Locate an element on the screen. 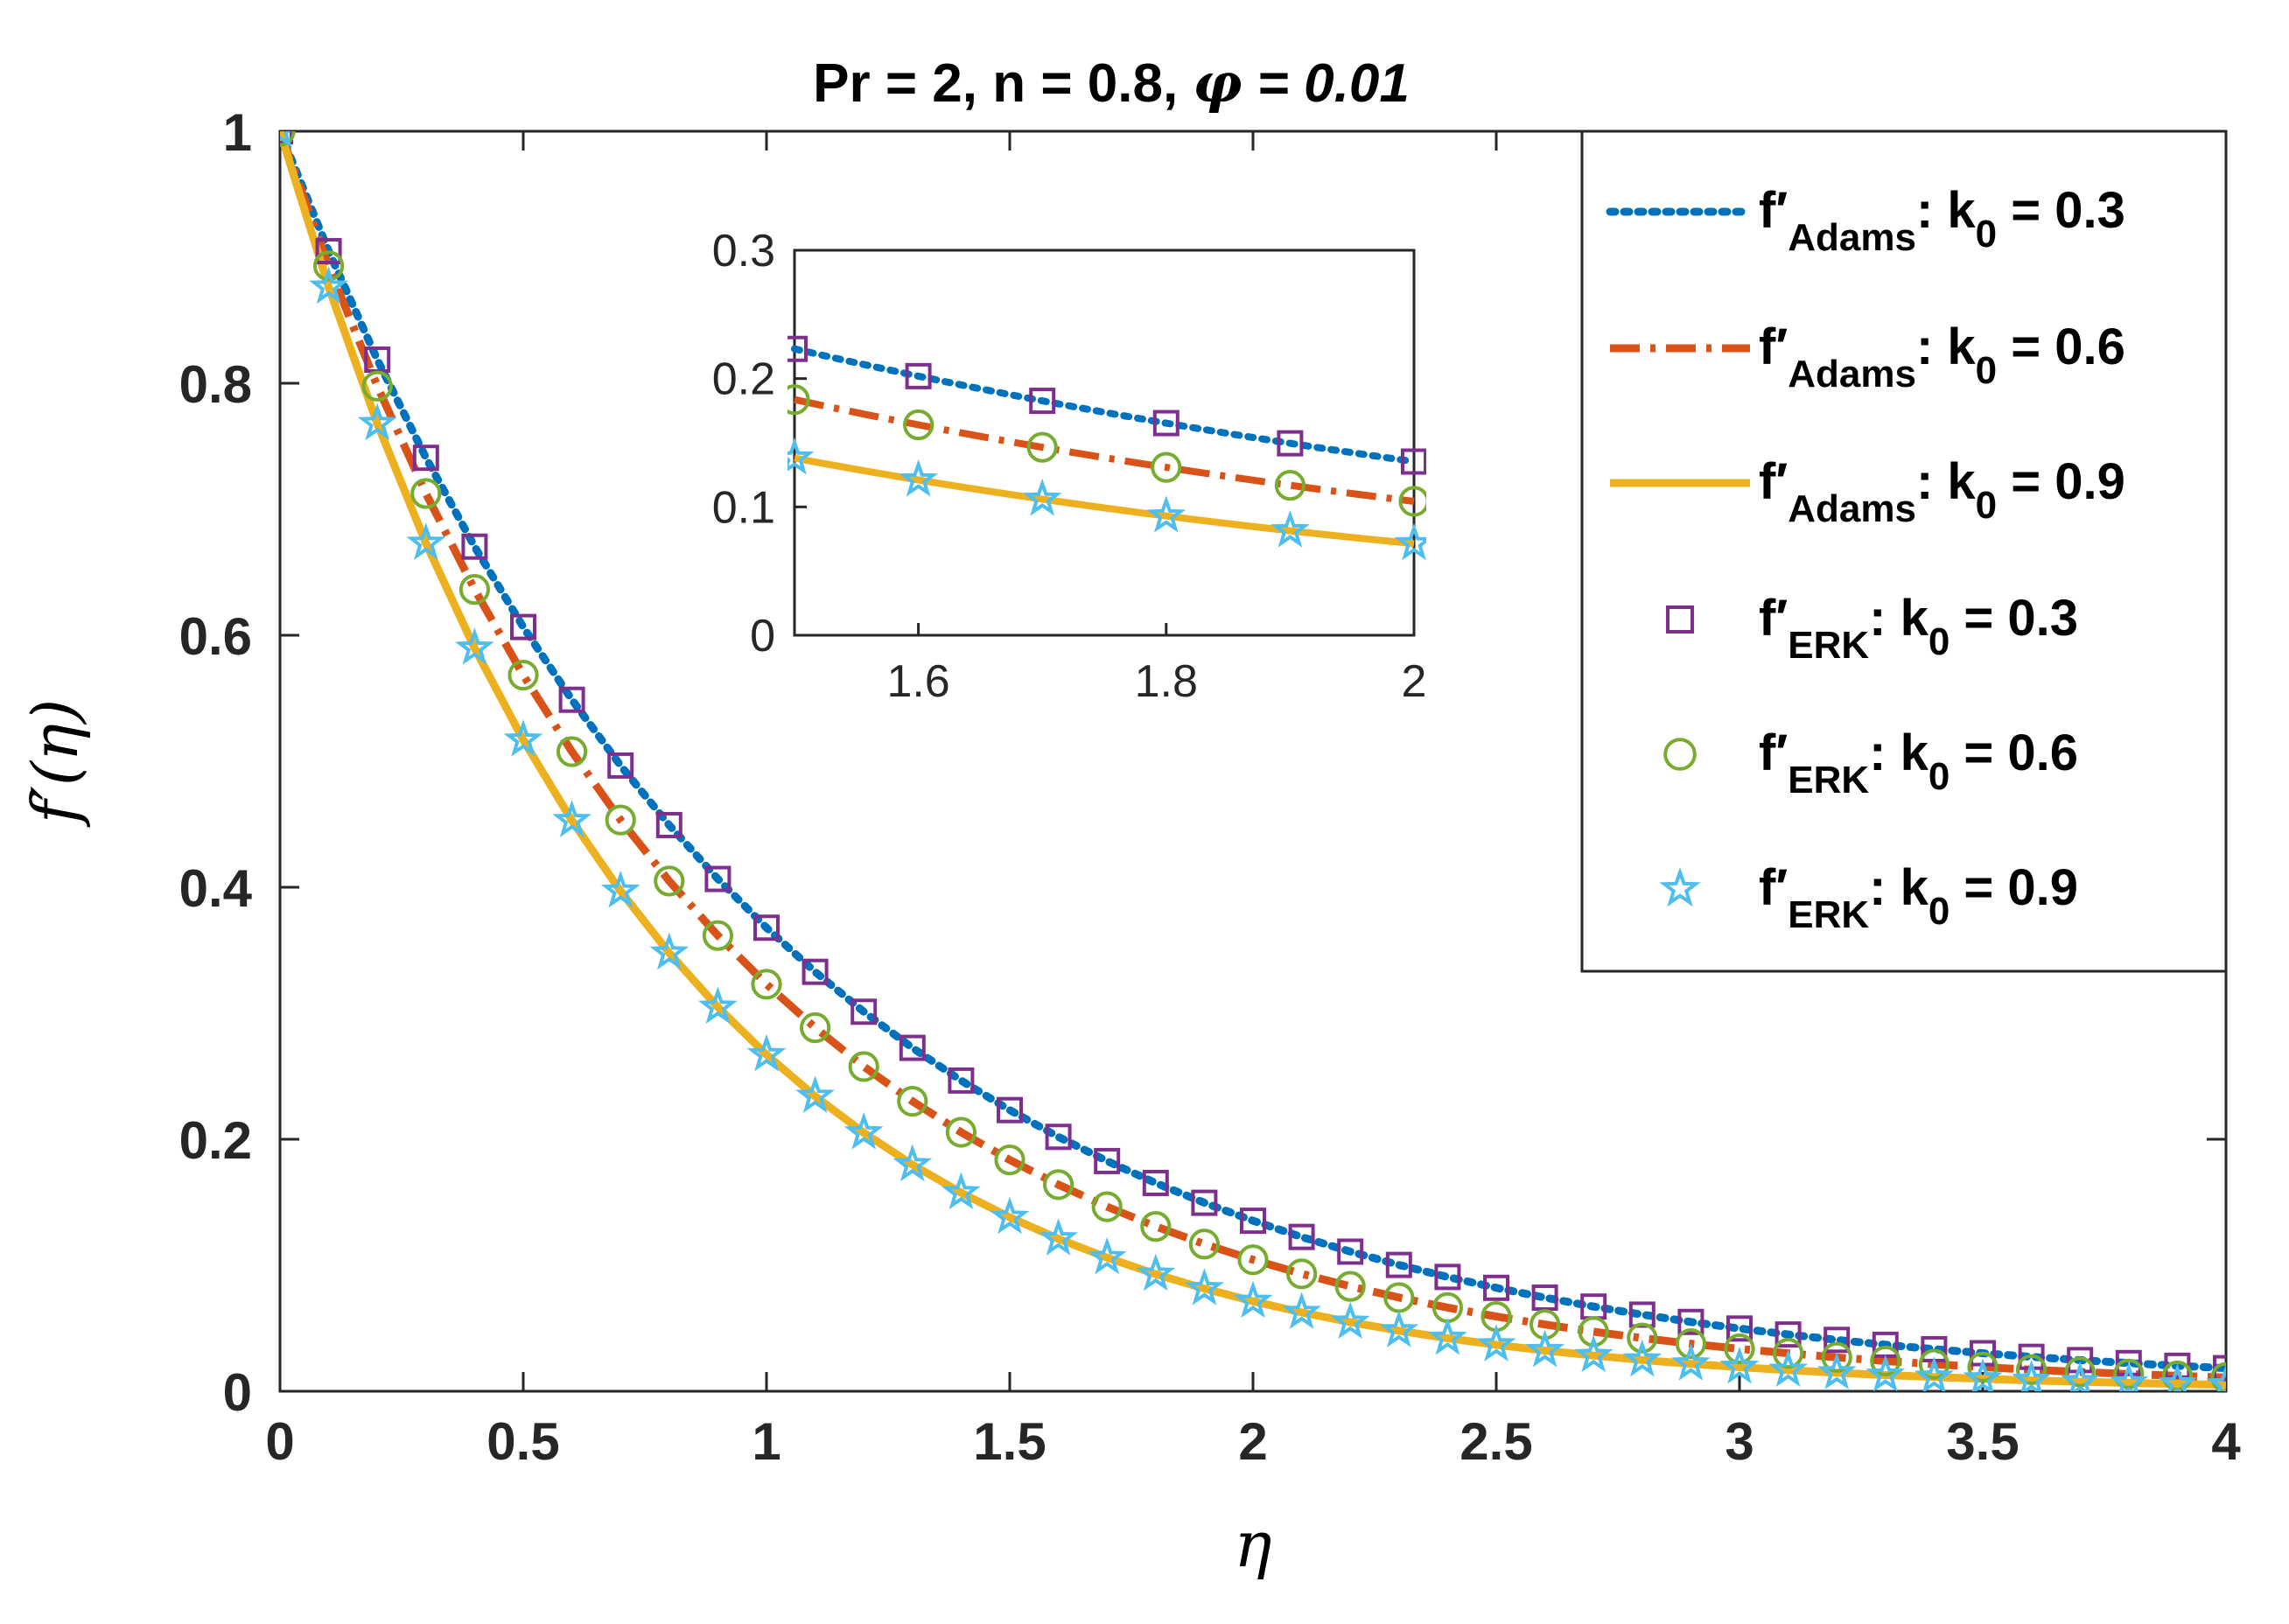 The image size is (2289, 1624). inset-plot-area is located at coordinates (1104, 442).